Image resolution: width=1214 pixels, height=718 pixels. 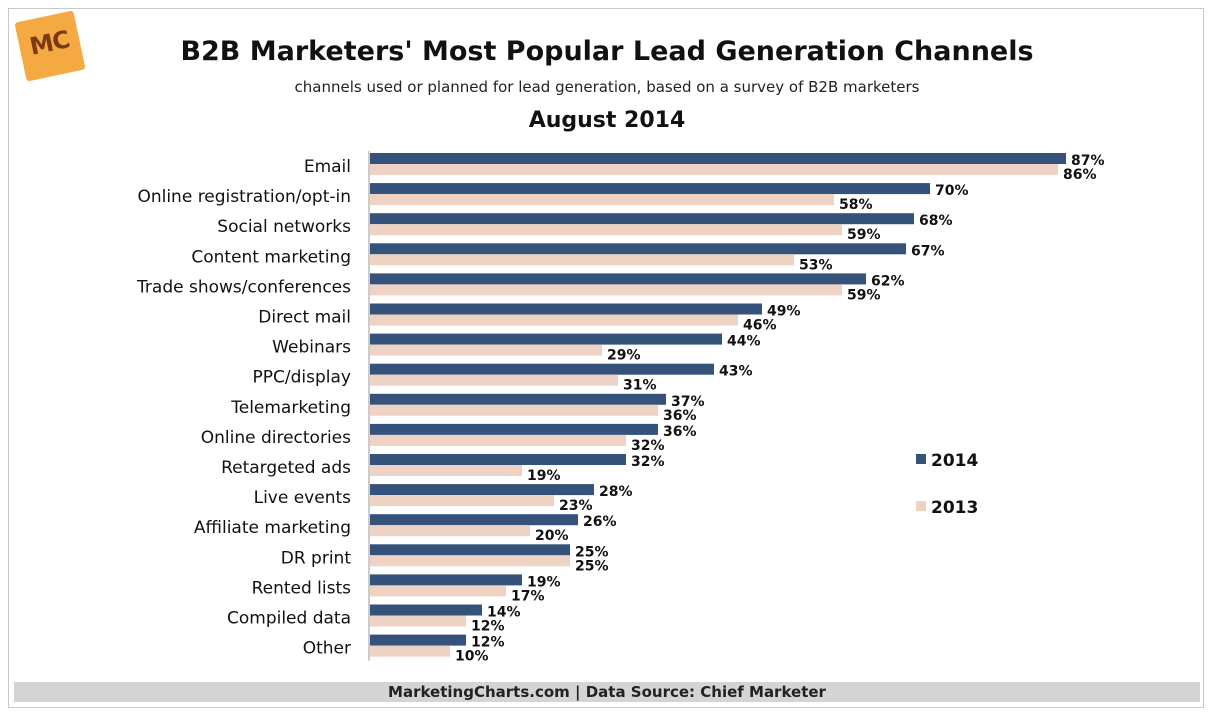 I want to click on data-label-2013: 46%, so click(x=760, y=326).